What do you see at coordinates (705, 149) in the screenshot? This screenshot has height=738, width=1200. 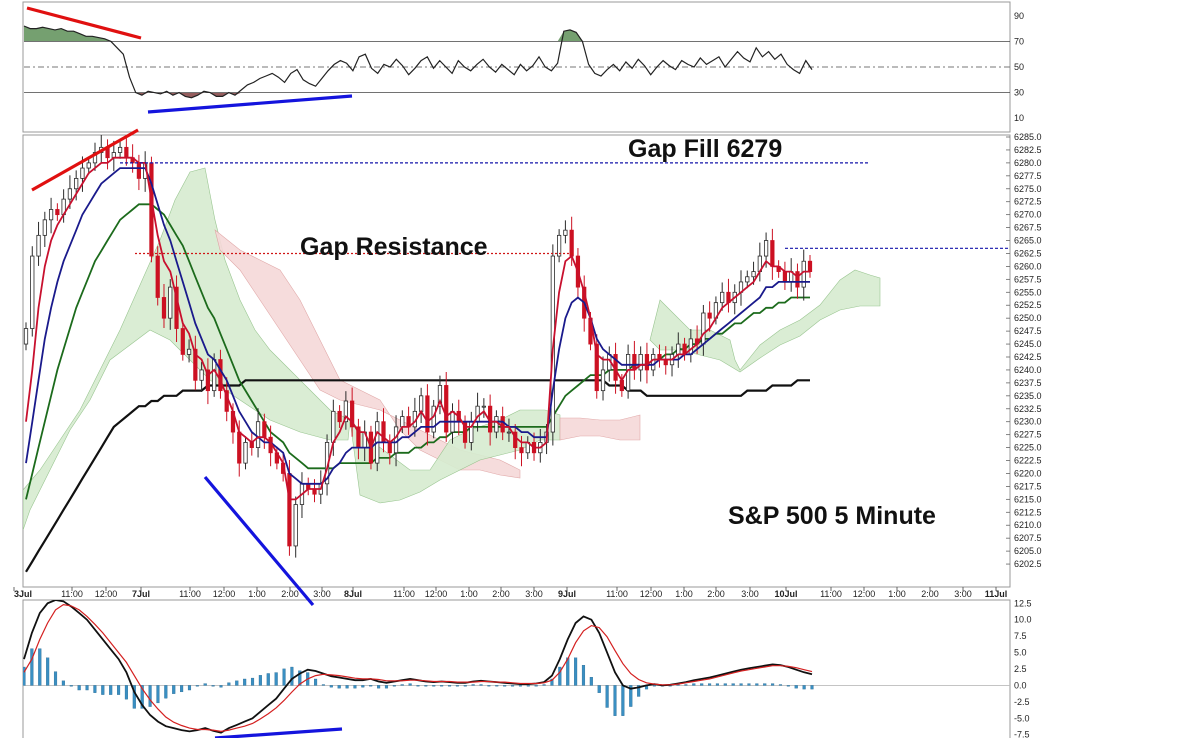 I see `gap-fill-label: Gap Fill 6279` at bounding box center [705, 149].